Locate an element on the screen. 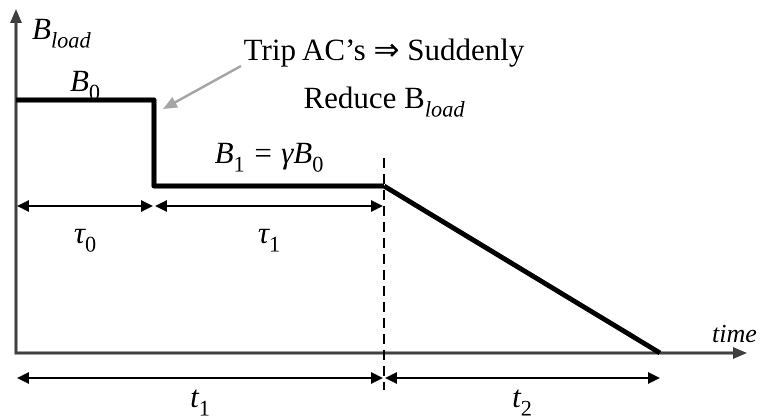 Image resolution: width=773 pixels, height=420 pixels. x-axis-title: time is located at coordinates (734, 333).